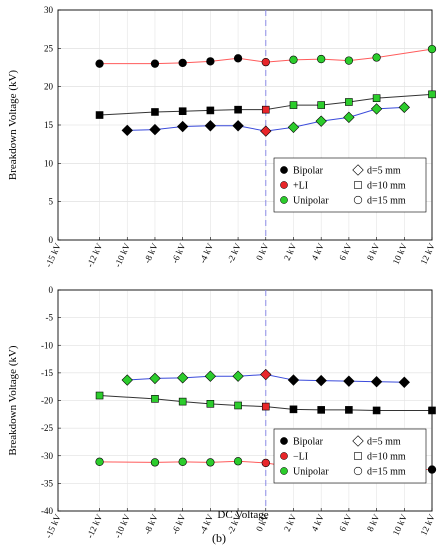 The width and height of the screenshot is (439, 555). Describe the element at coordinates (206, 252) in the screenshot. I see `x-tick-label: -4 kV` at that location.